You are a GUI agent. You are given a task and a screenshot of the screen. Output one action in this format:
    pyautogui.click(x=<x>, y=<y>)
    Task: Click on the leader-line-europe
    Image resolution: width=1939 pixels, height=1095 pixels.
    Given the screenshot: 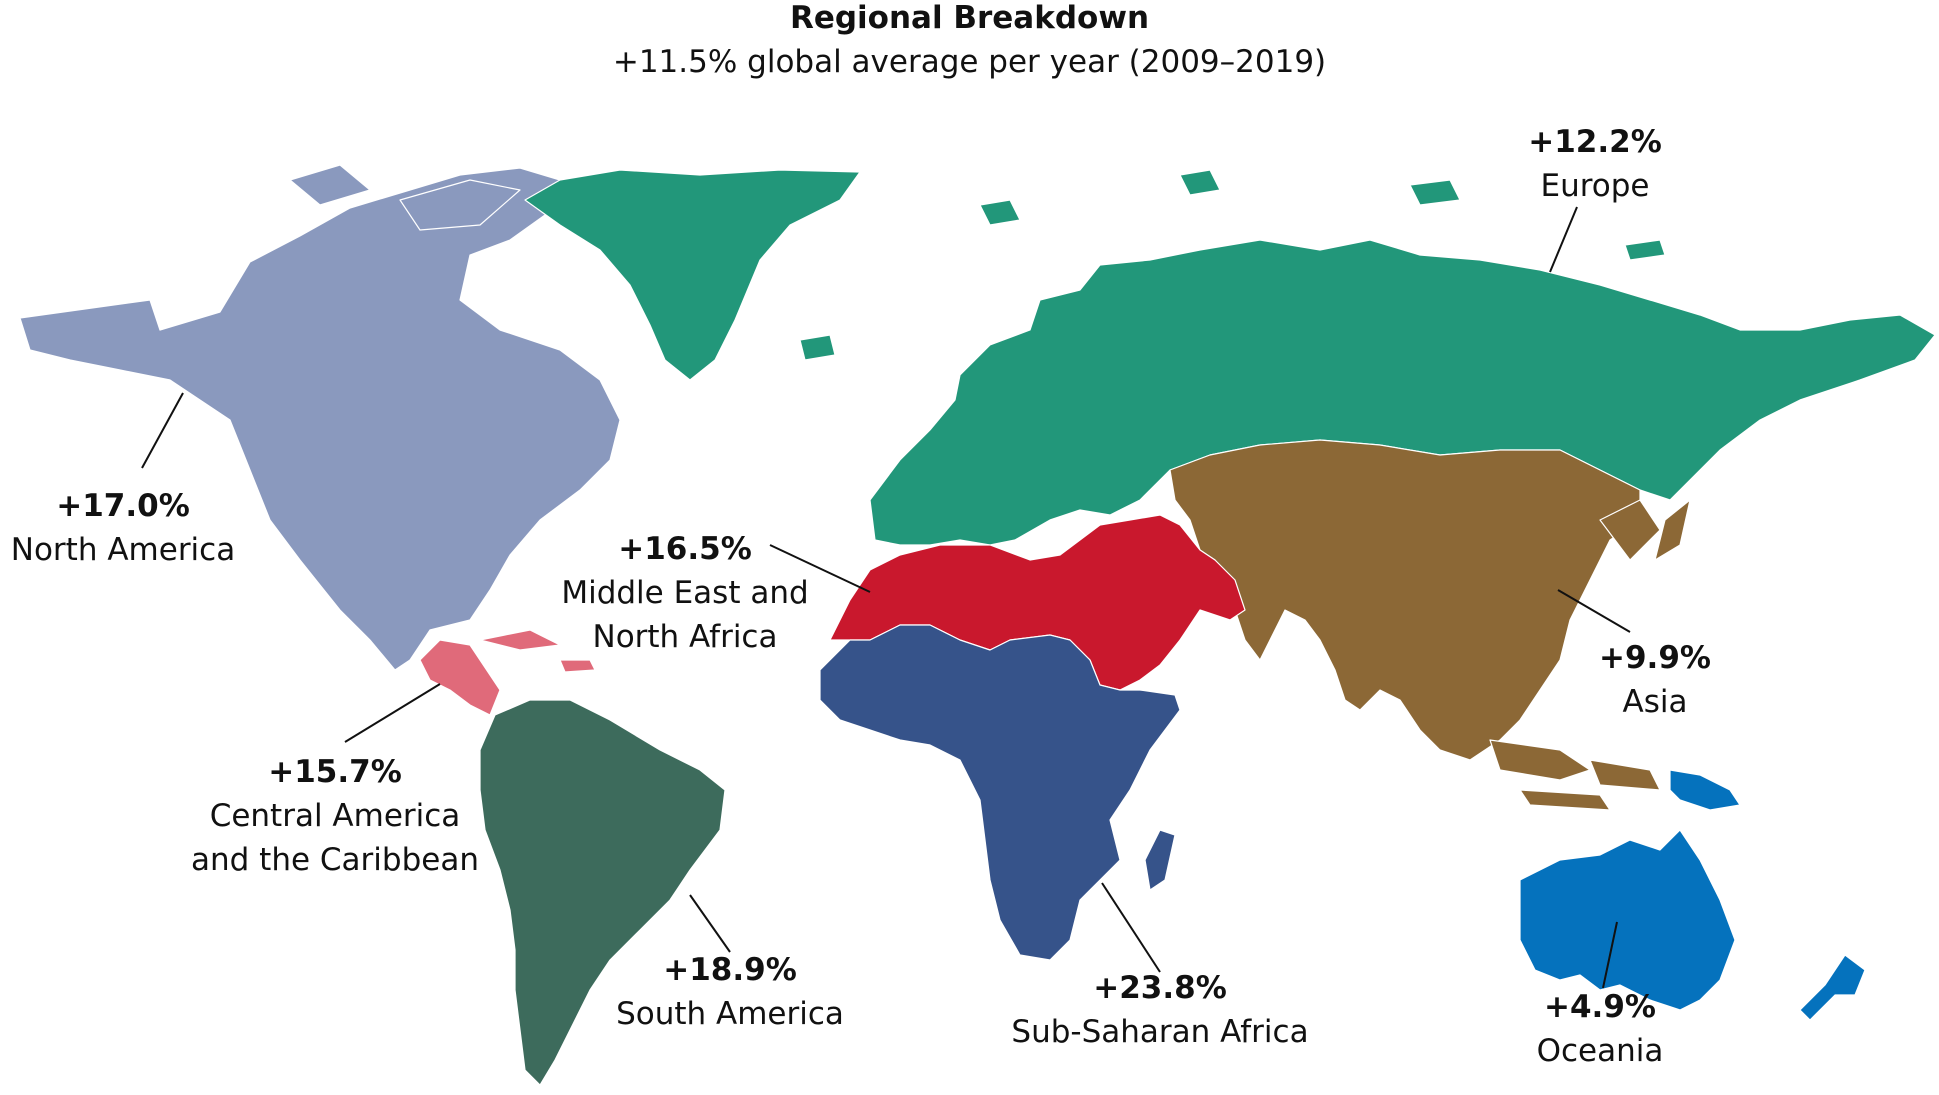 What is the action you would take?
    pyautogui.click(x=1563, y=239)
    